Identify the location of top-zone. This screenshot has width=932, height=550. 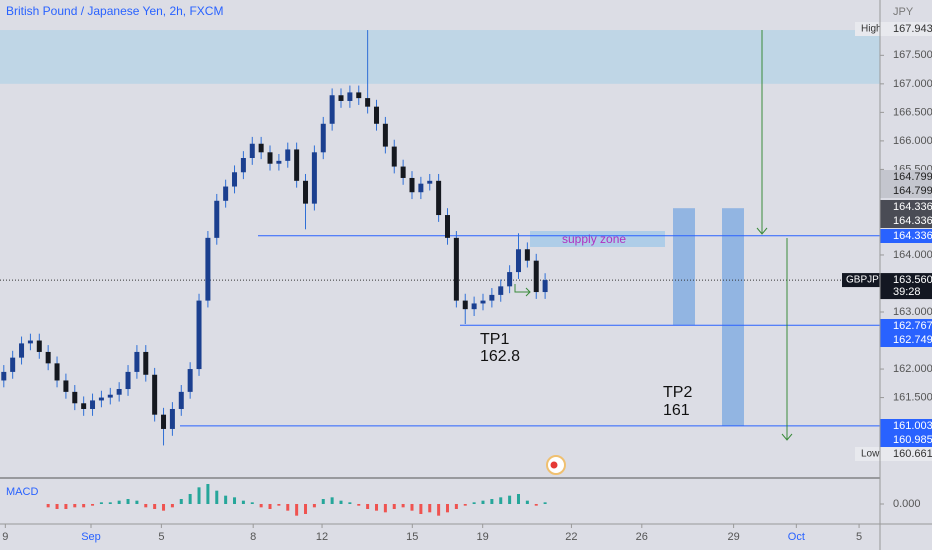
(440, 57).